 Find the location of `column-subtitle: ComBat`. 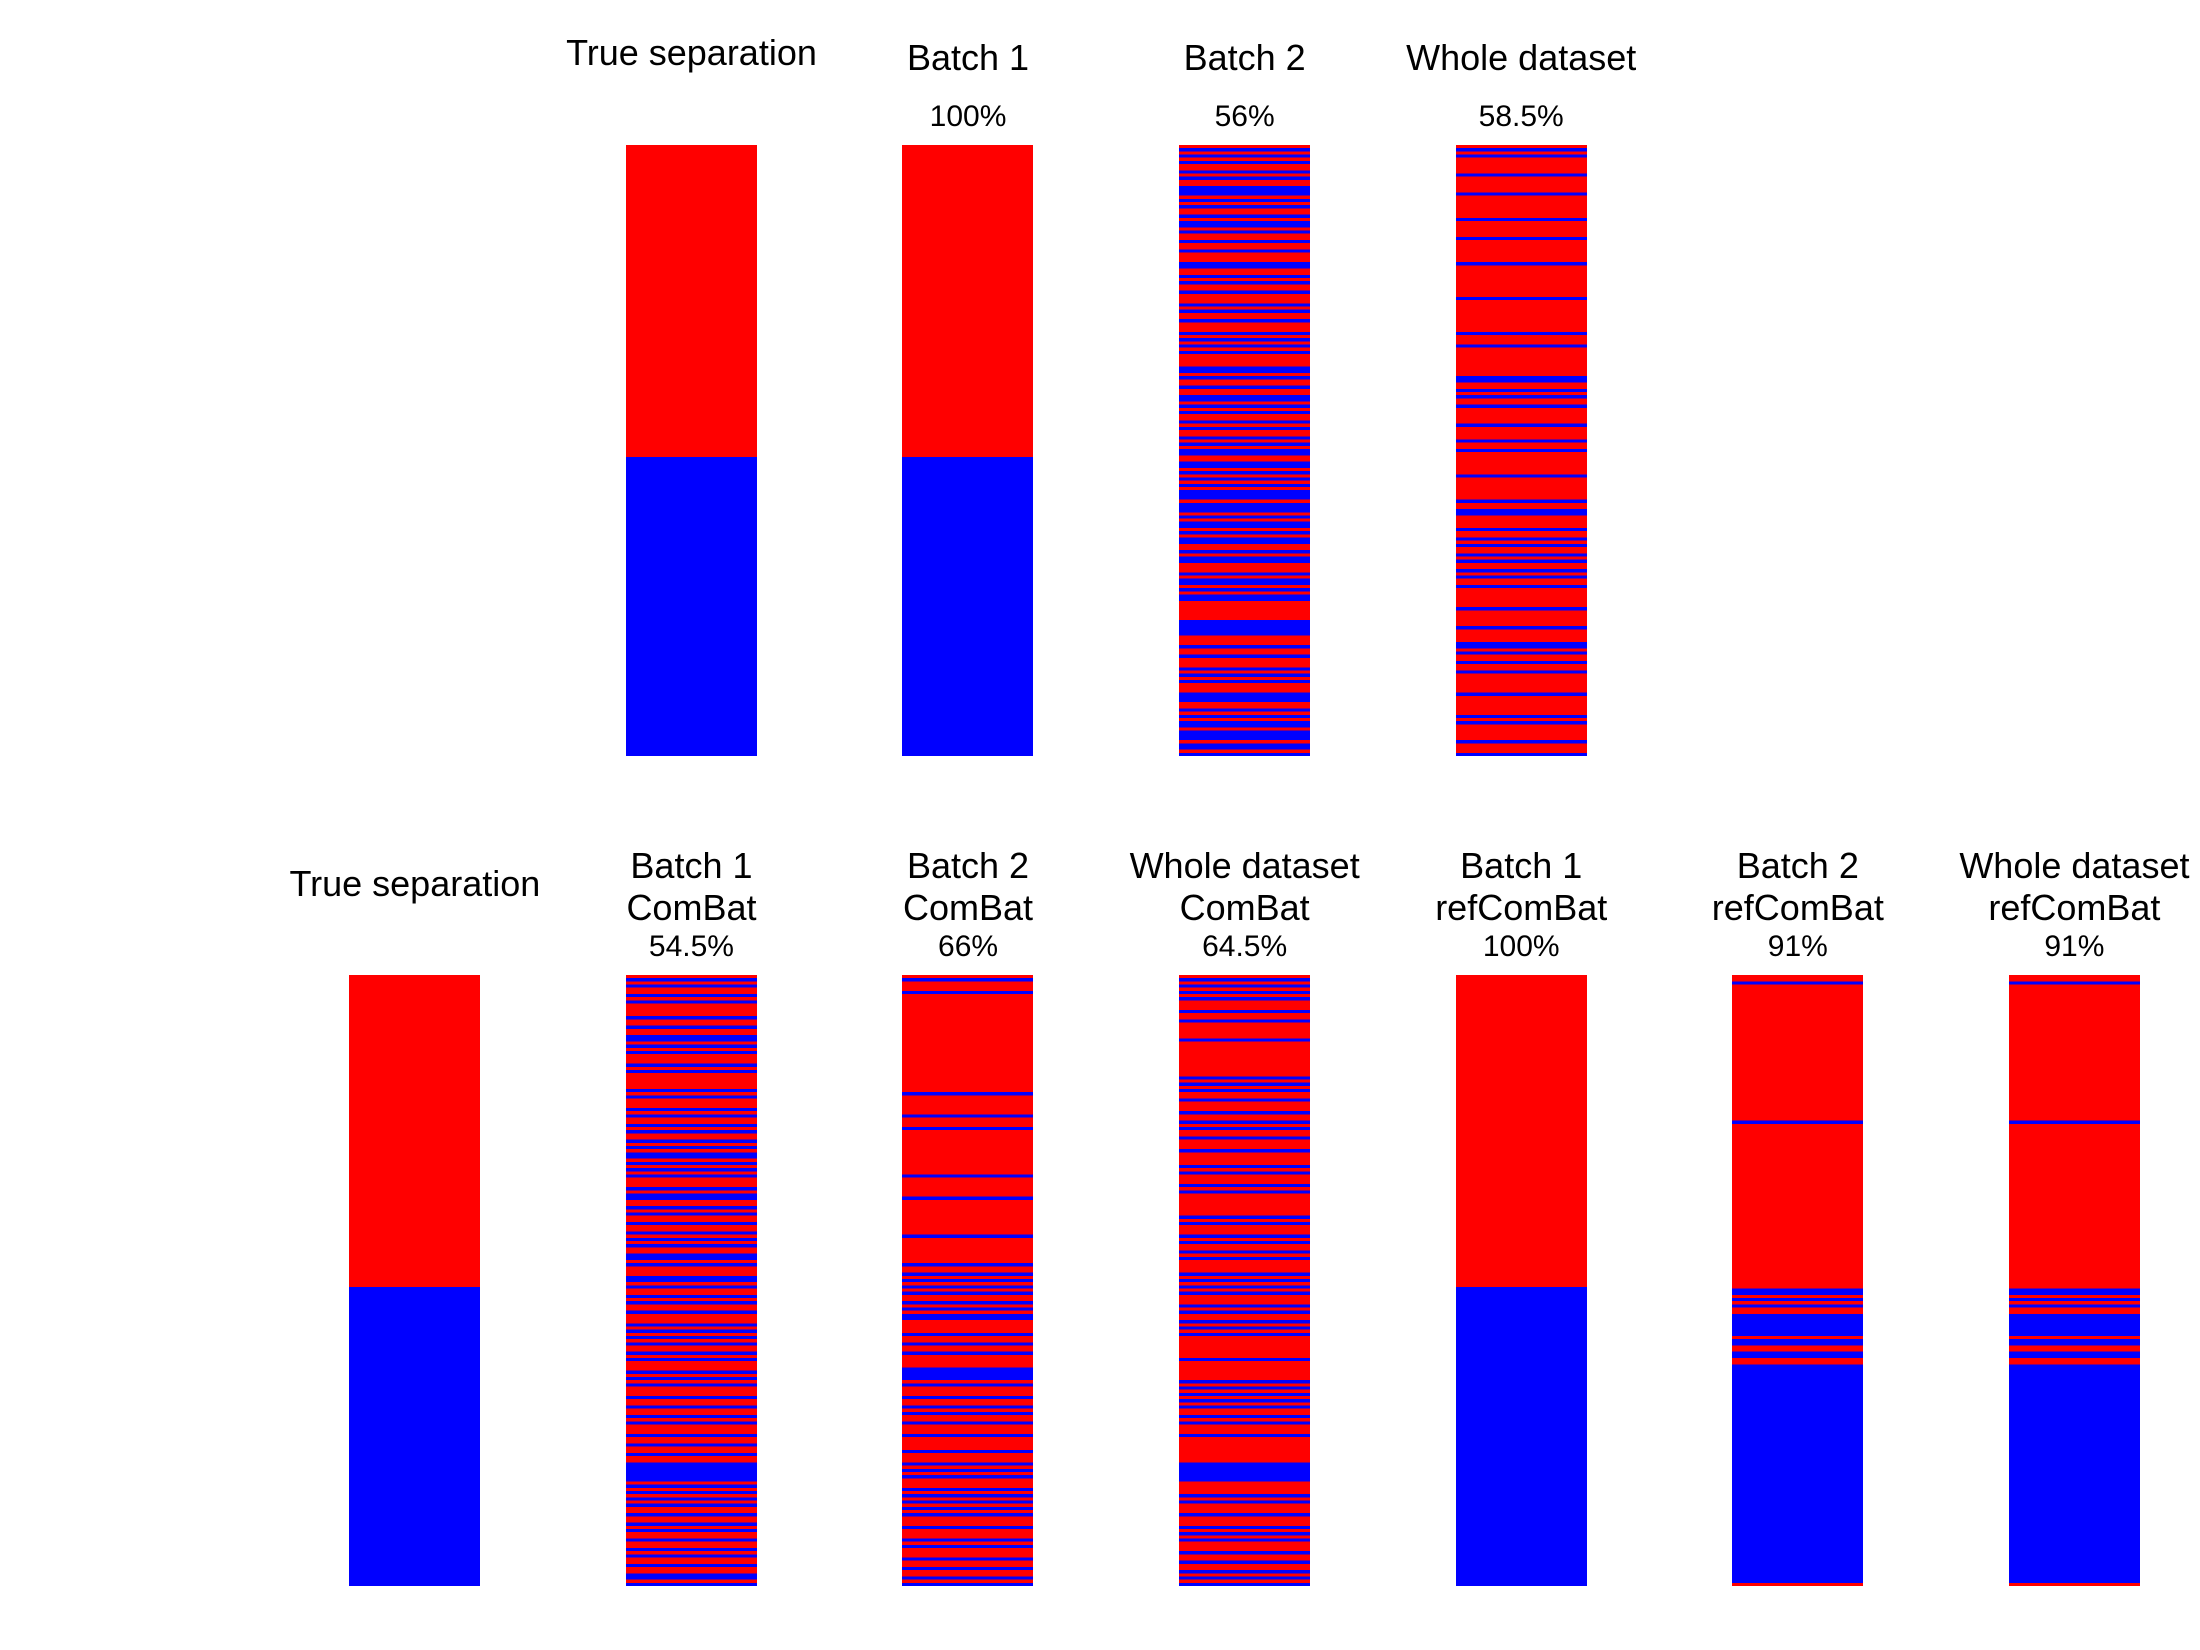

column-subtitle: ComBat is located at coordinates (1244, 907).